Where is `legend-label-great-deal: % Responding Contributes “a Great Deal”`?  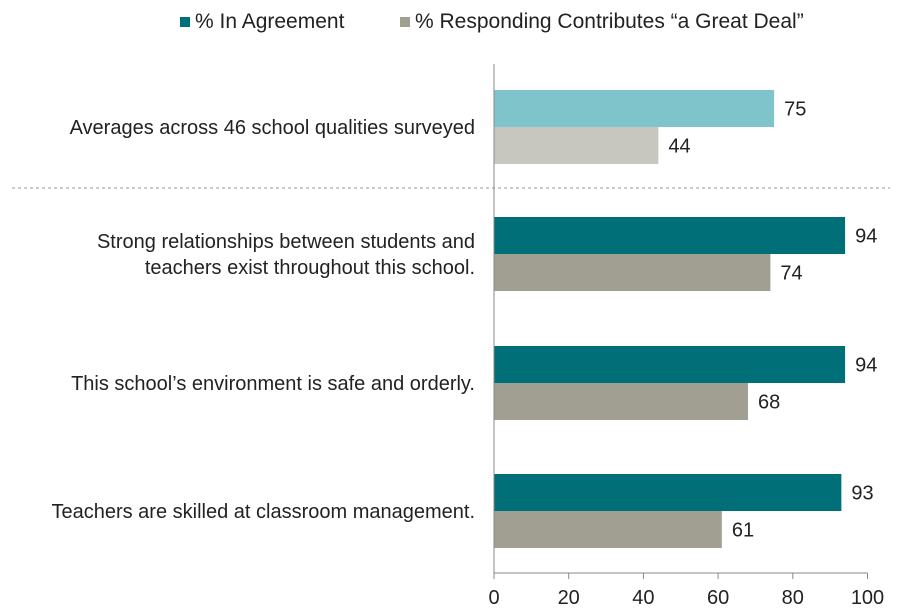
legend-label-great-deal: % Responding Contributes “a Great Deal” is located at coordinates (609, 21).